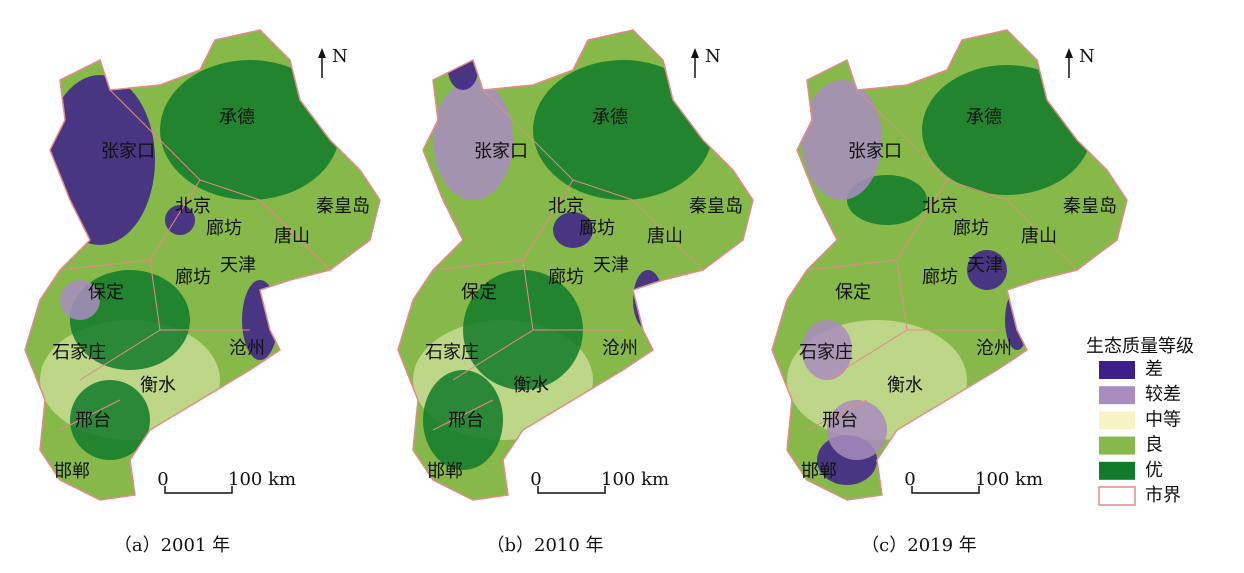  What do you see at coordinates (544, 545) in the screenshot?
I see `panel-caption: （b）2010 年` at bounding box center [544, 545].